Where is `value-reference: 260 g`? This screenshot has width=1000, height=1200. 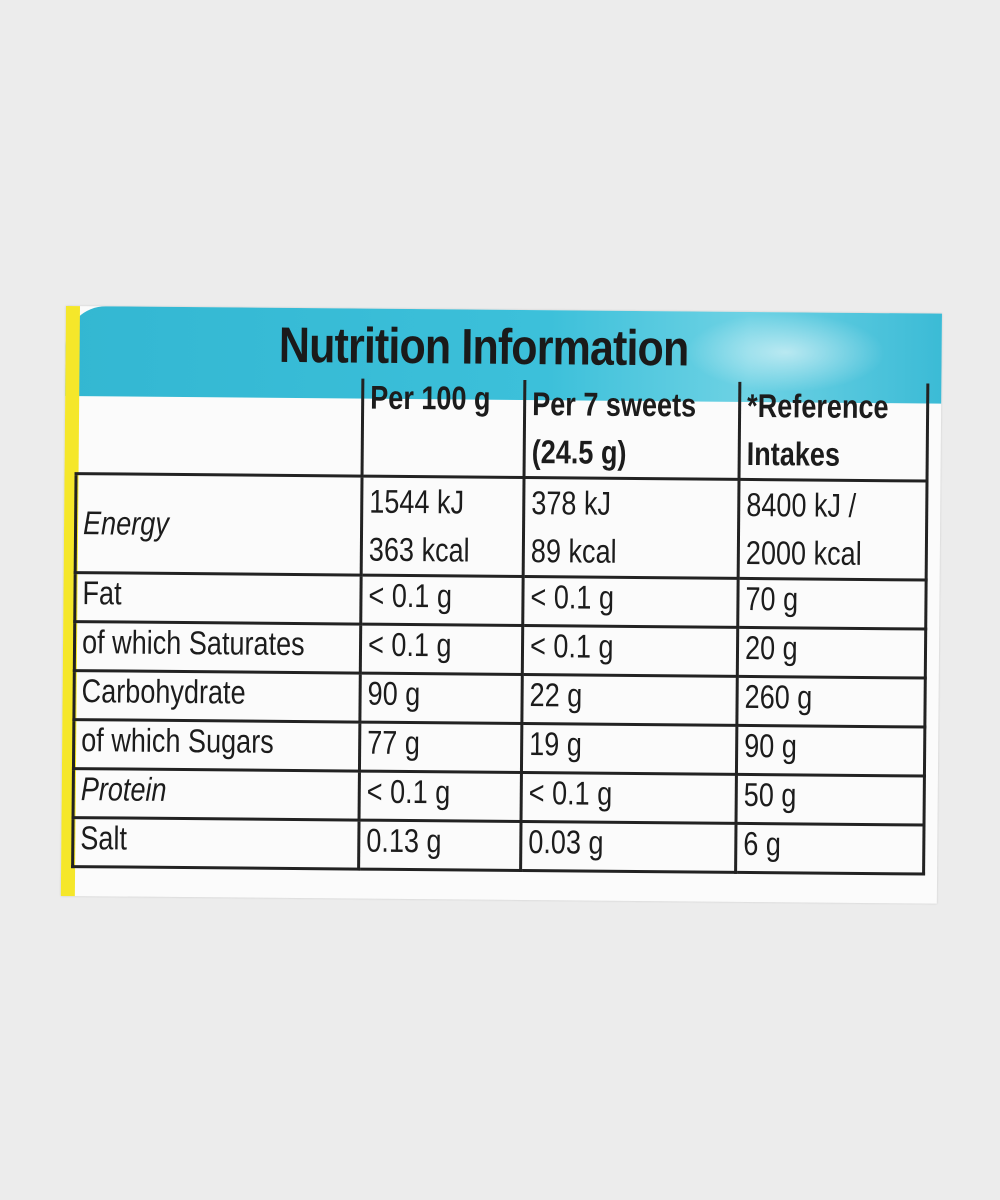 value-reference: 260 g is located at coordinates (831, 702).